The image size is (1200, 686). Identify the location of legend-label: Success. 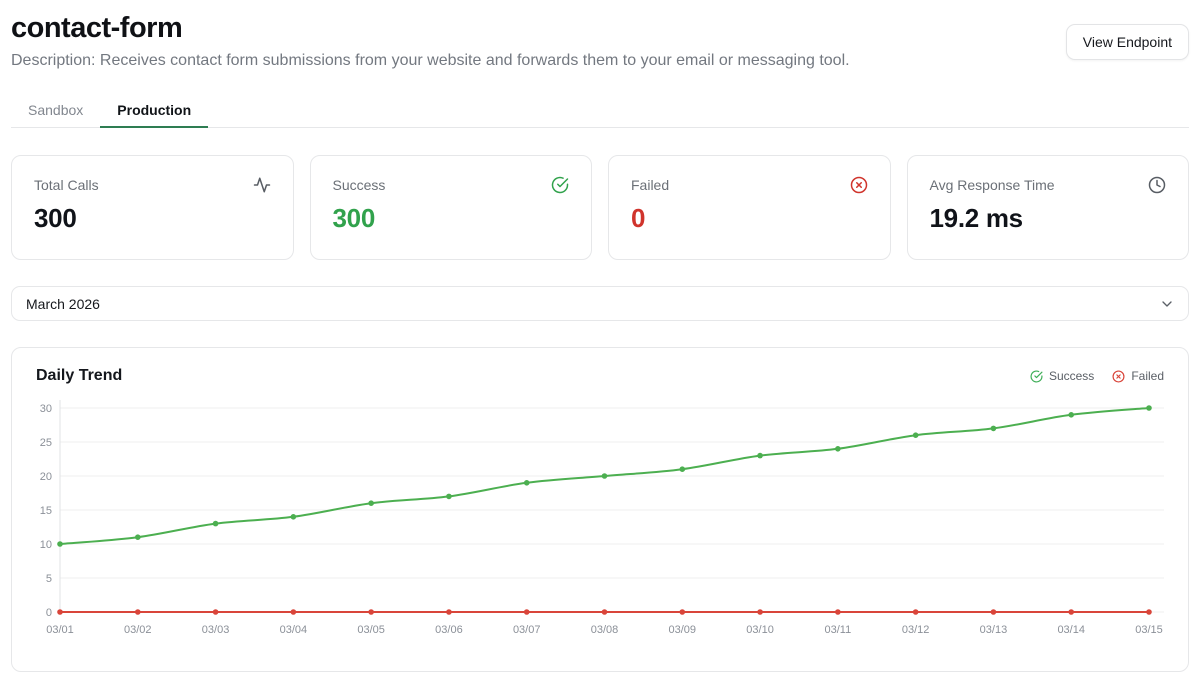
(1071, 376).